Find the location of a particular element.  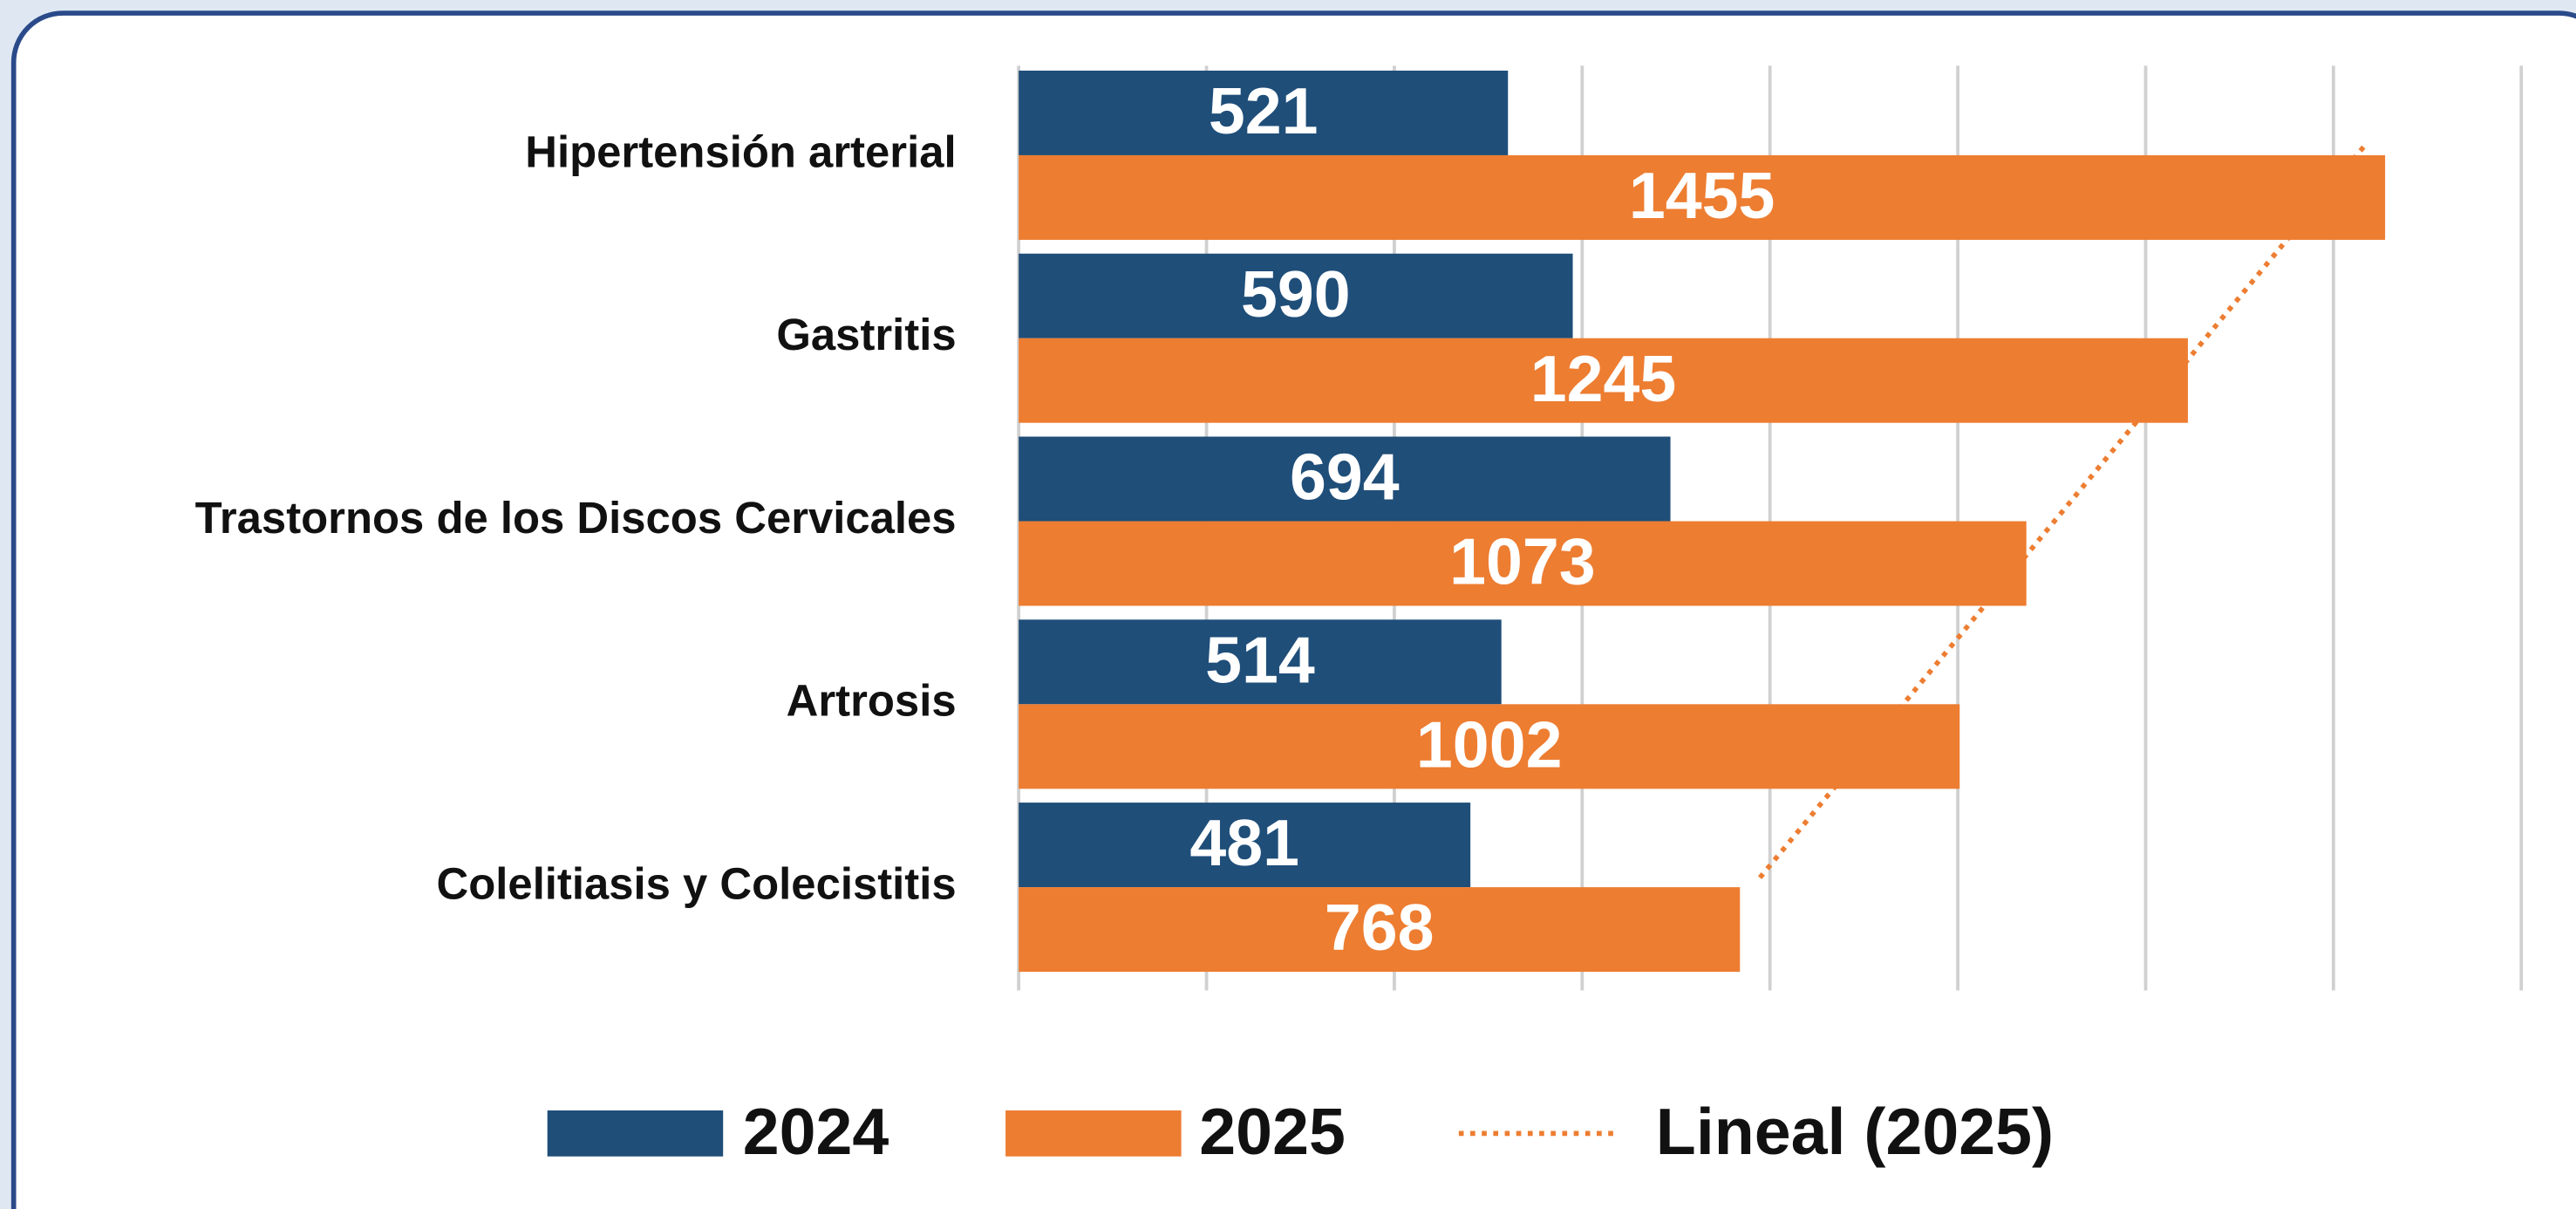

category-label: Artrosis is located at coordinates (872, 701).